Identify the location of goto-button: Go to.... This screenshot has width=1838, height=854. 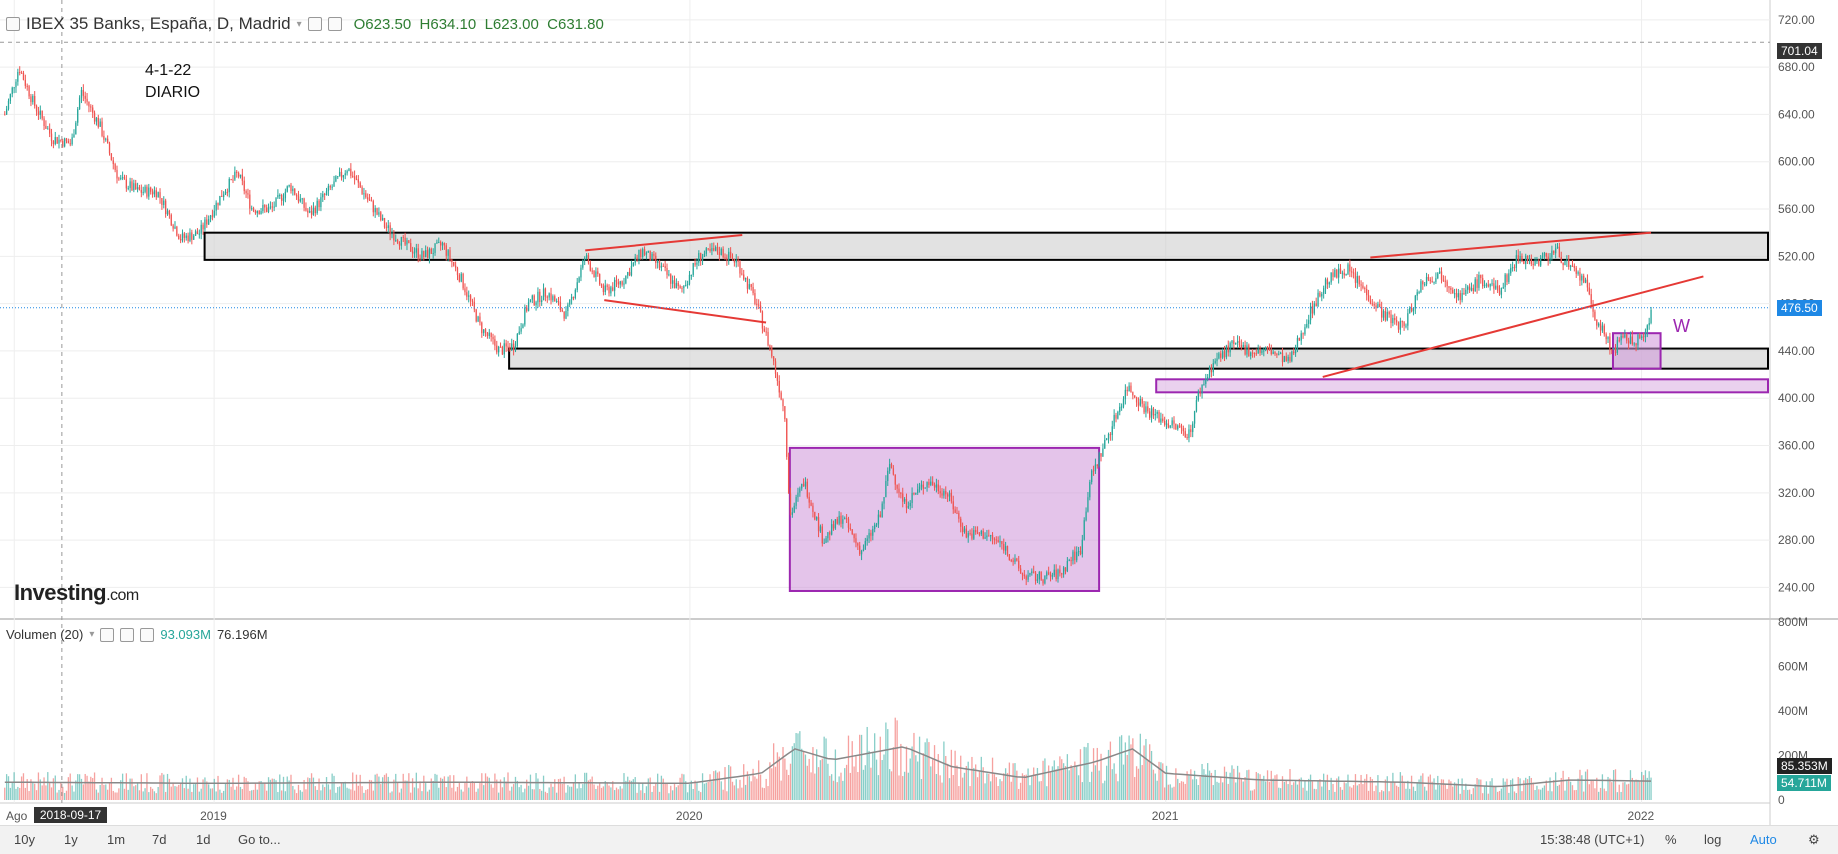
(259, 839).